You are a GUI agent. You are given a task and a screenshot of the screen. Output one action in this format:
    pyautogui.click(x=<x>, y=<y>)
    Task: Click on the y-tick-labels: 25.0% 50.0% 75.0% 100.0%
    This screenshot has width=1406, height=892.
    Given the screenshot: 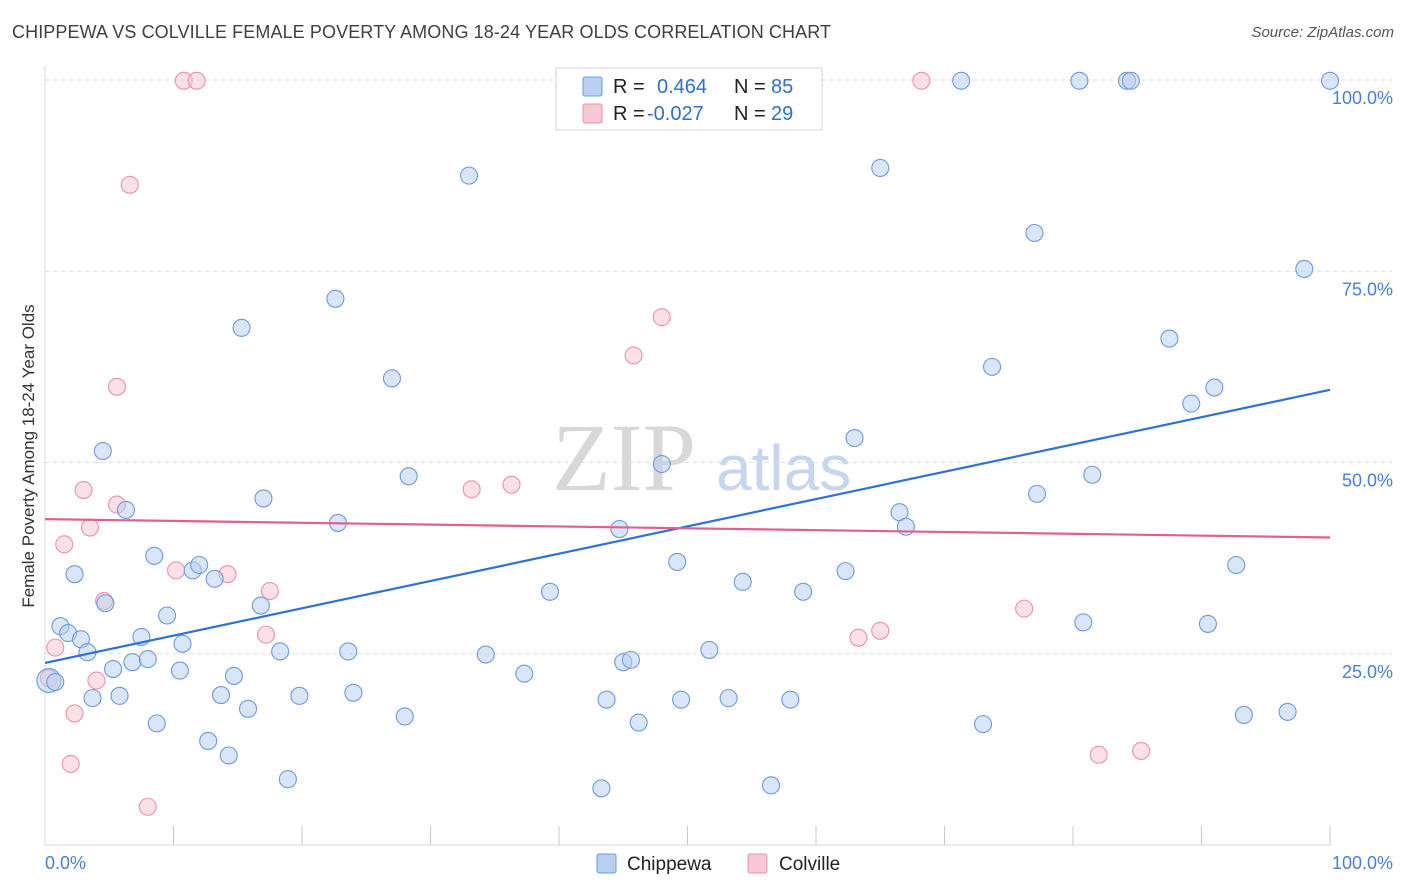 What is the action you would take?
    pyautogui.click(x=1362, y=385)
    